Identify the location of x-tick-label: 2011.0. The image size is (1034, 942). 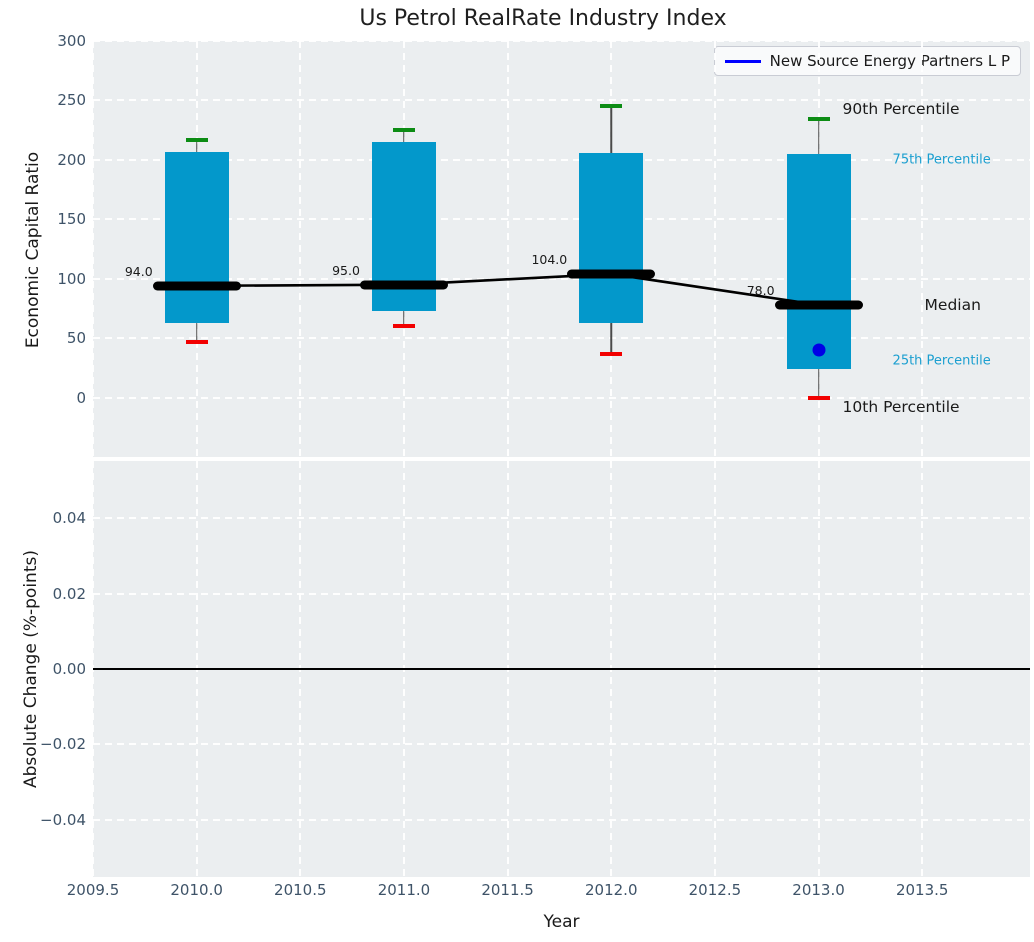
(404, 890).